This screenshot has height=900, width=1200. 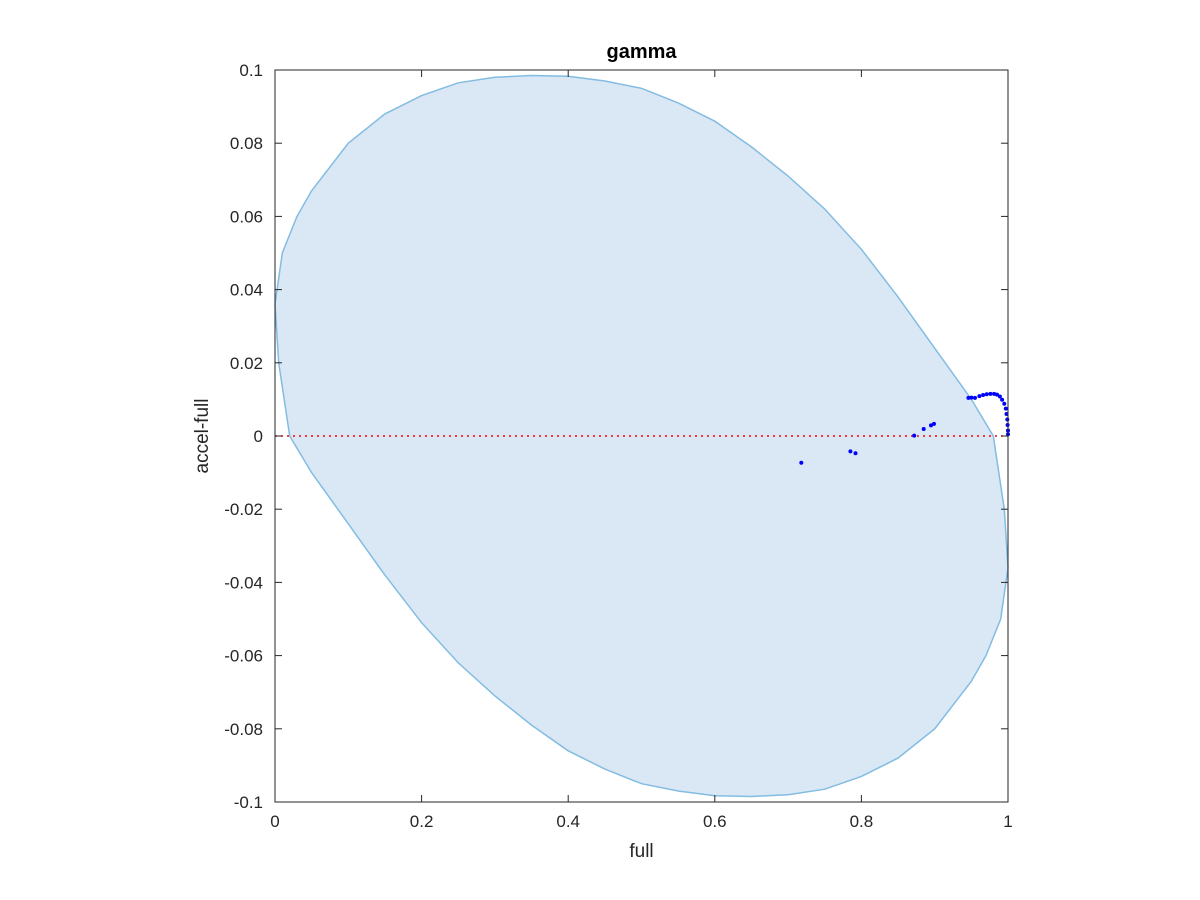 What do you see at coordinates (243, 656) in the screenshot?
I see `y-tick-label: -0.06` at bounding box center [243, 656].